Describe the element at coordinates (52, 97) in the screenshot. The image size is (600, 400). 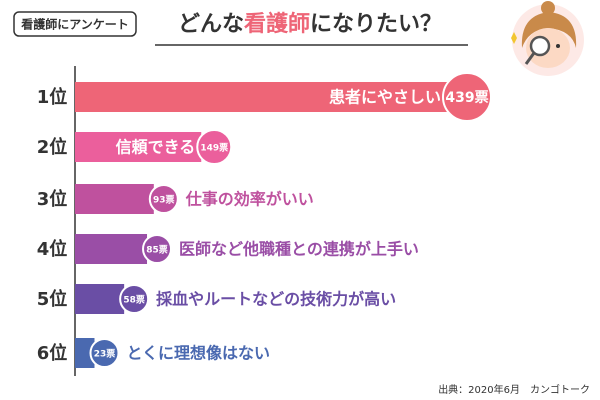
I see `rank-label: 1位` at that location.